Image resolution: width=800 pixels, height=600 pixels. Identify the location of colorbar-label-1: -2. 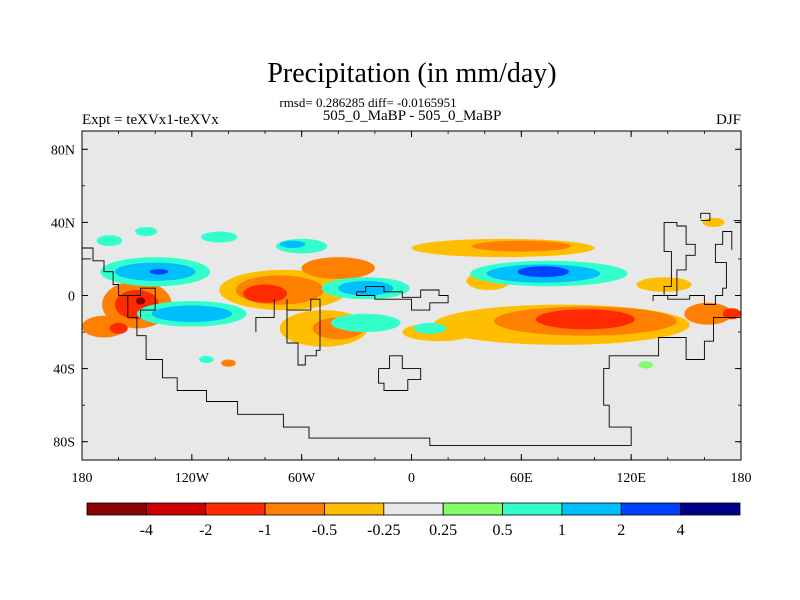
(205, 530).